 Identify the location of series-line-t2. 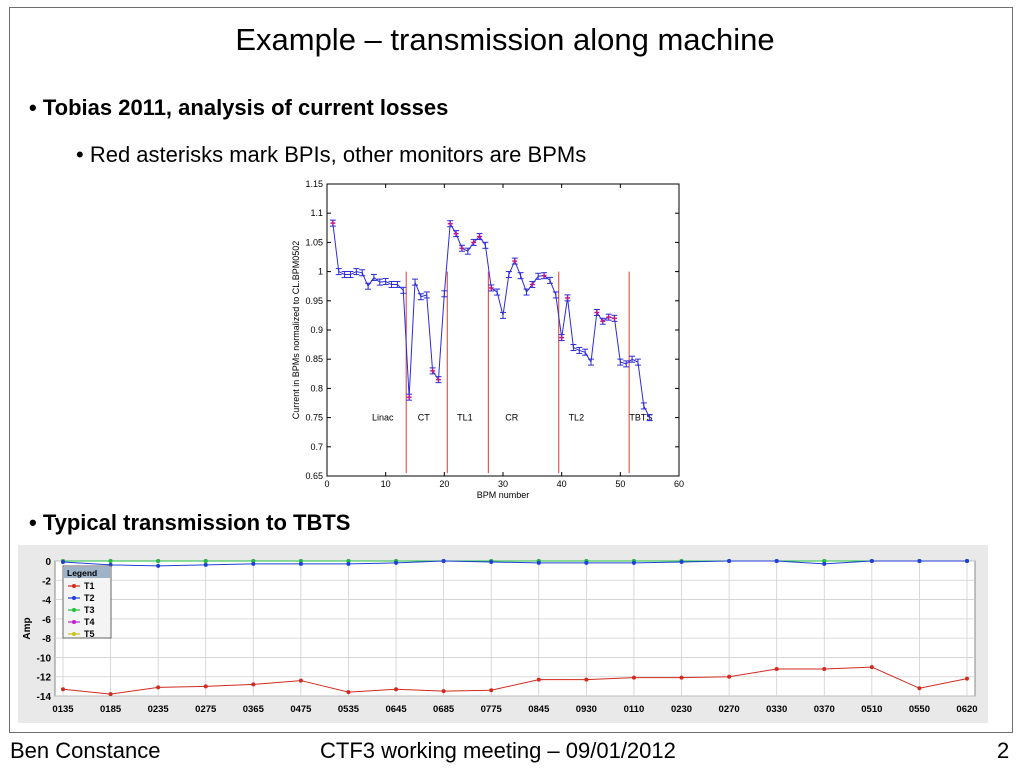
(514, 563).